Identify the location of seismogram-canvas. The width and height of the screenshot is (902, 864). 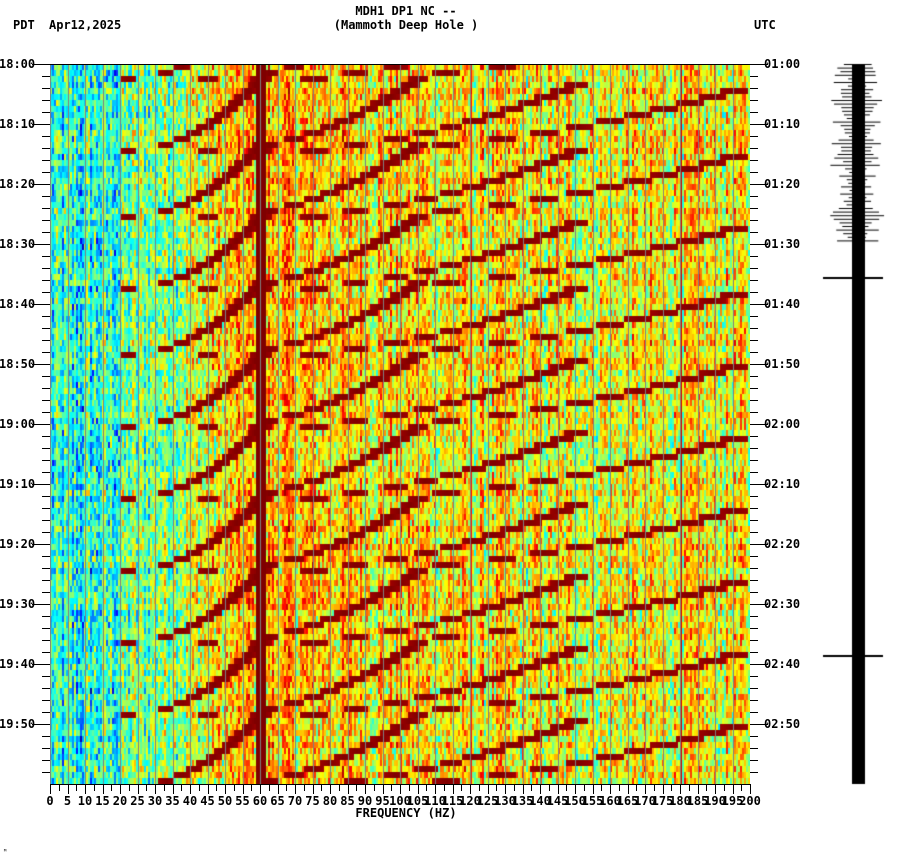
(856, 425).